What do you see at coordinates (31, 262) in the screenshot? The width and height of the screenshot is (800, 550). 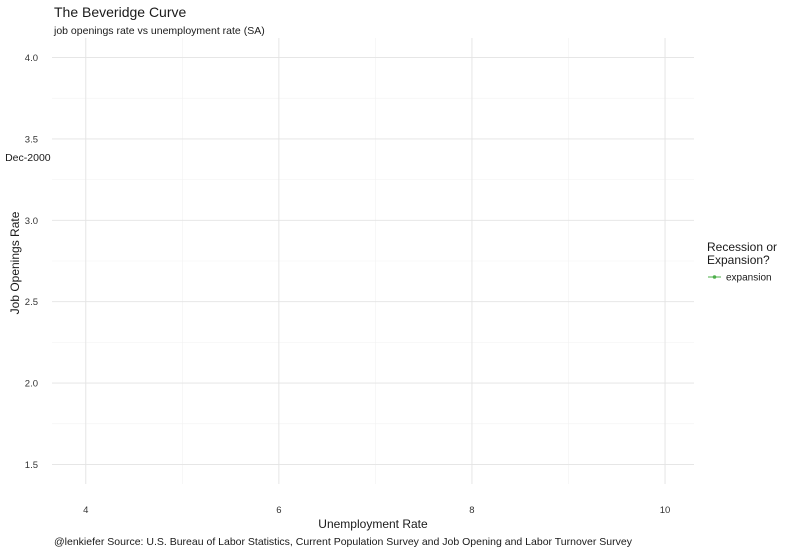 I see `y-axis-ticks: 1.5 2.0 2.5 3.0 3.5 4.0` at bounding box center [31, 262].